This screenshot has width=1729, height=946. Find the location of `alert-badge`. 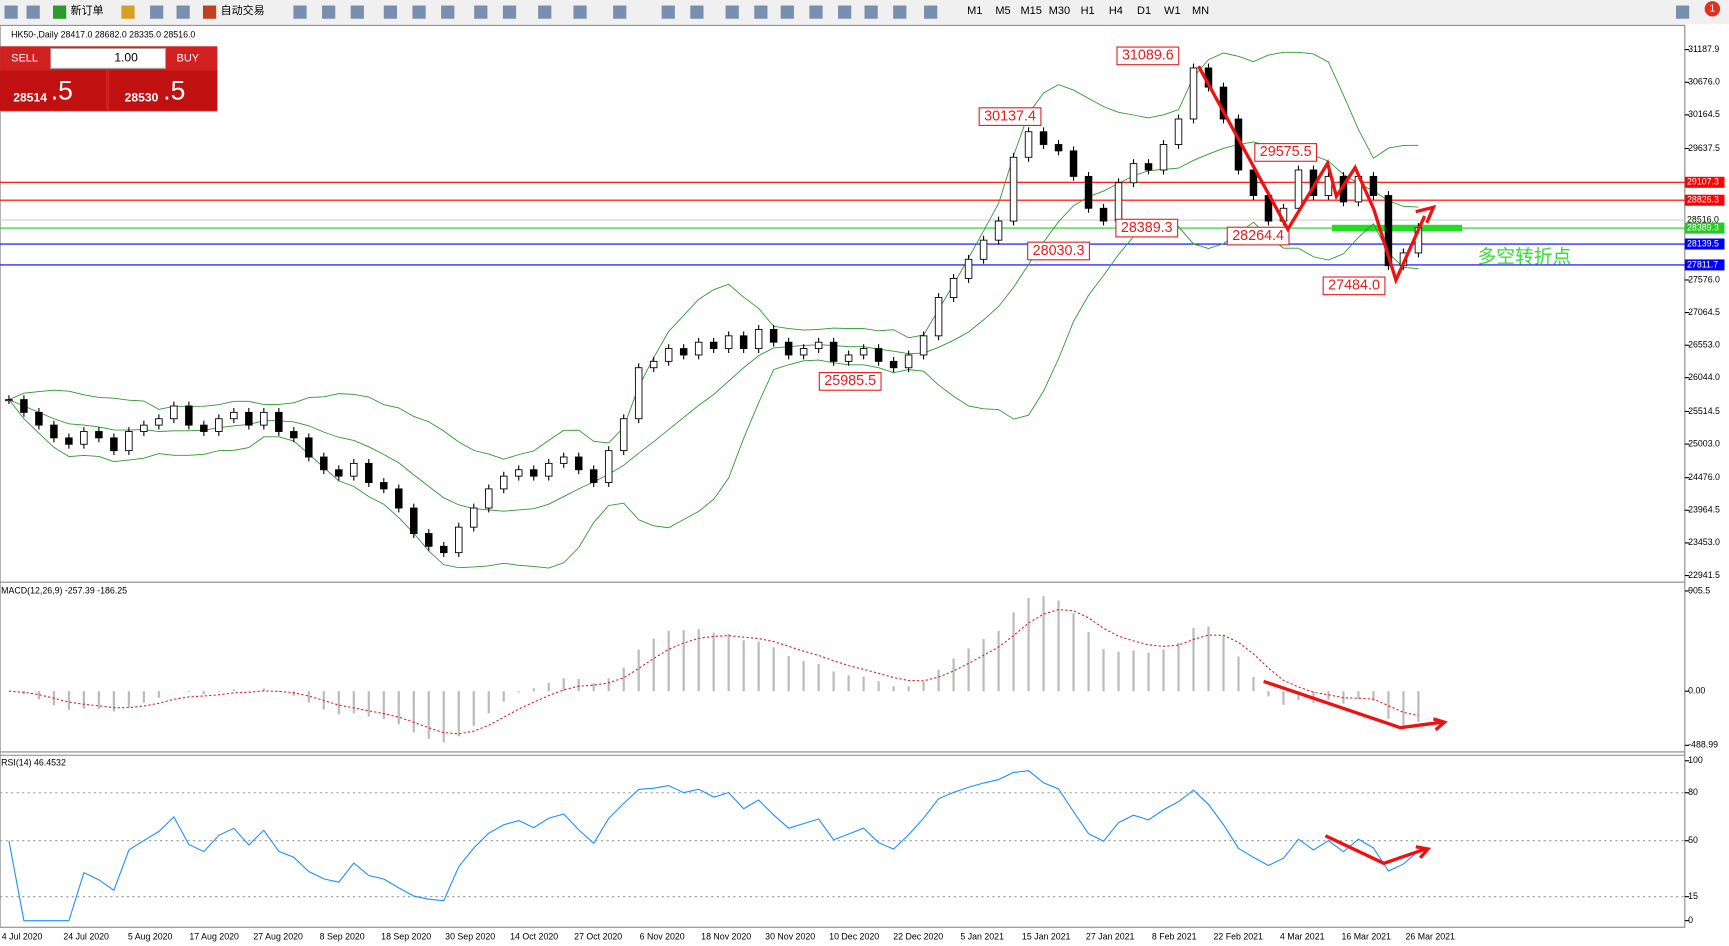

alert-badge is located at coordinates (1712, 9).